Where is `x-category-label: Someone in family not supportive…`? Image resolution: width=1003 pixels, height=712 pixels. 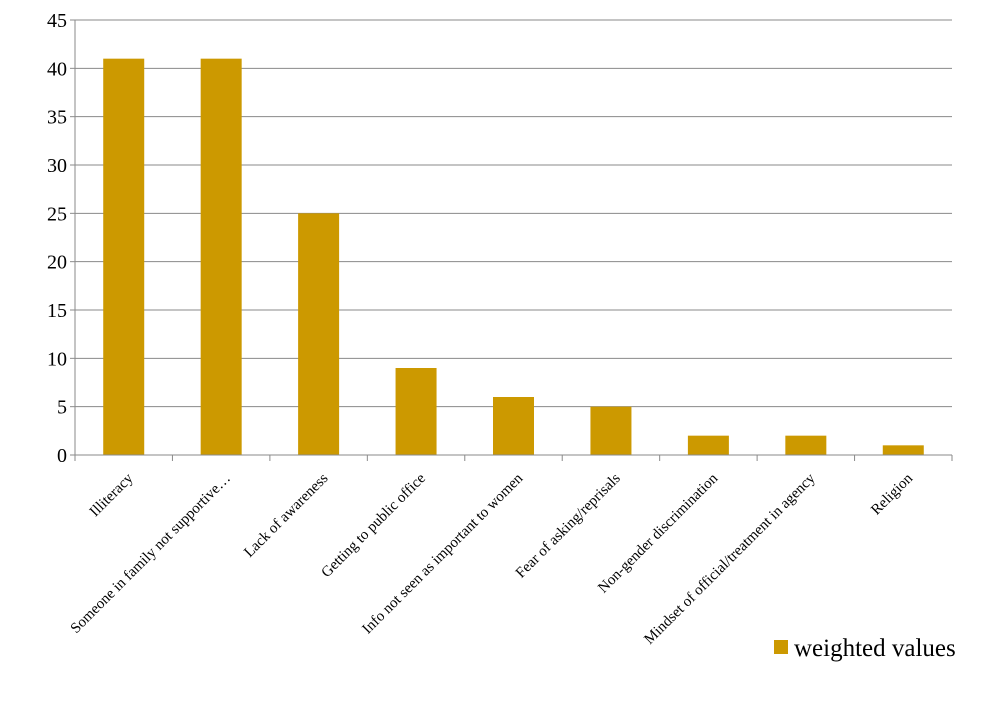 x-category-label: Someone in family not supportive… is located at coordinates (151, 554).